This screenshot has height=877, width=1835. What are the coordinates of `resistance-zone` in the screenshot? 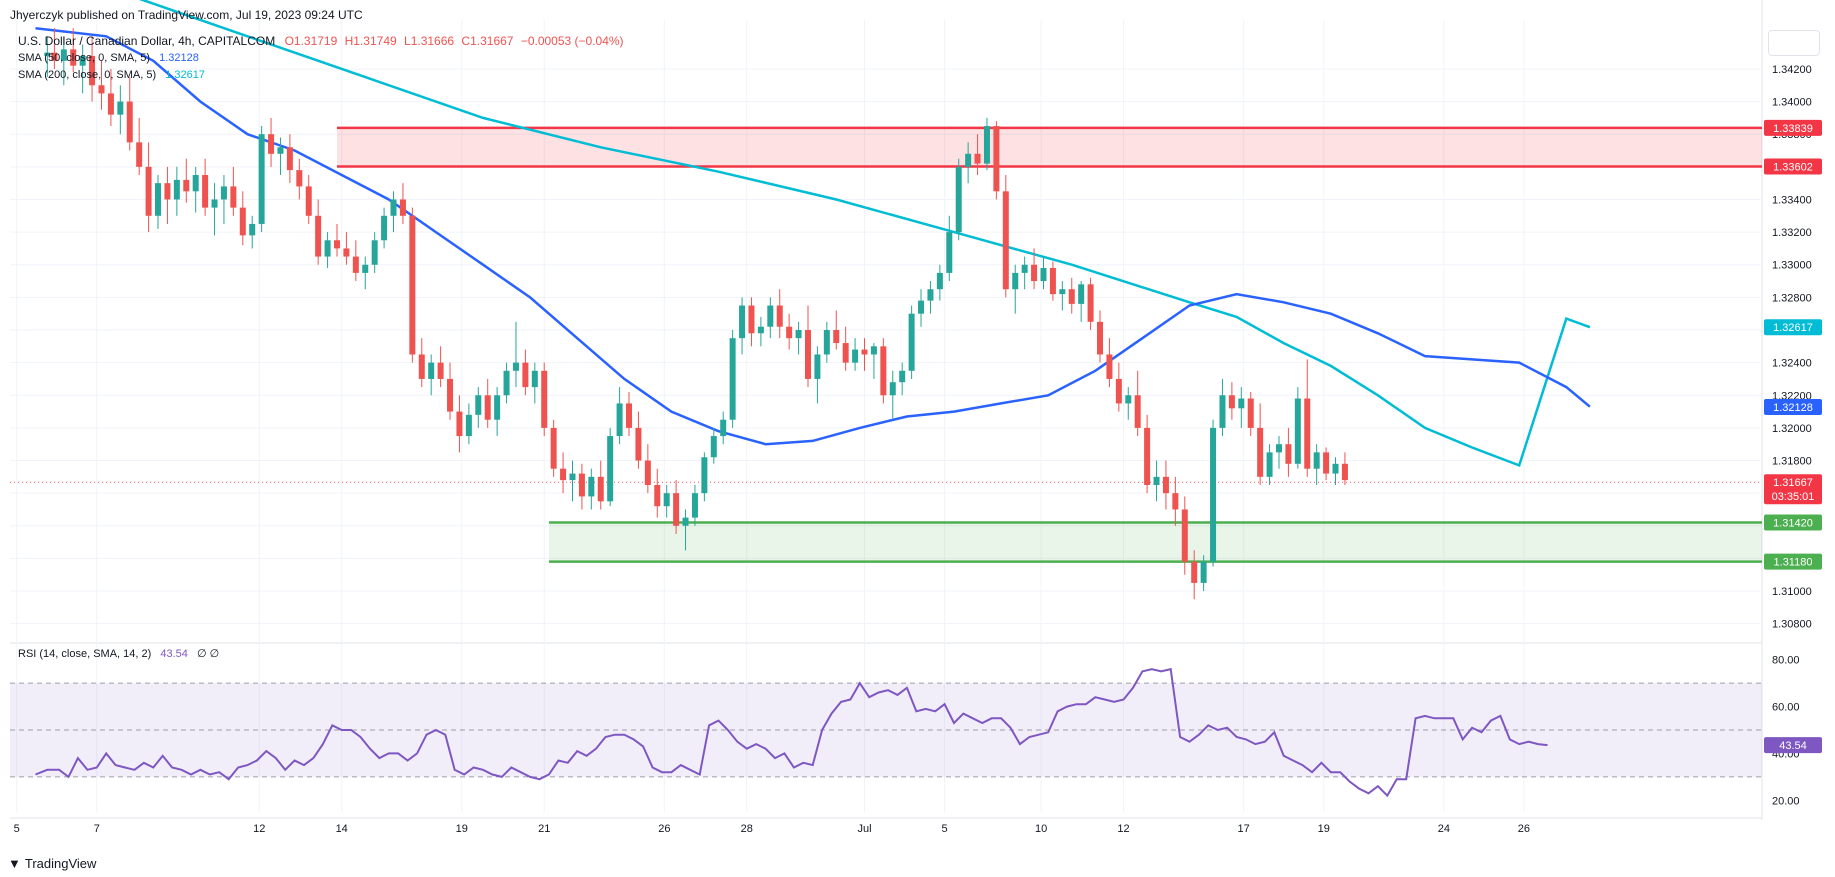 It's located at (1049, 147).